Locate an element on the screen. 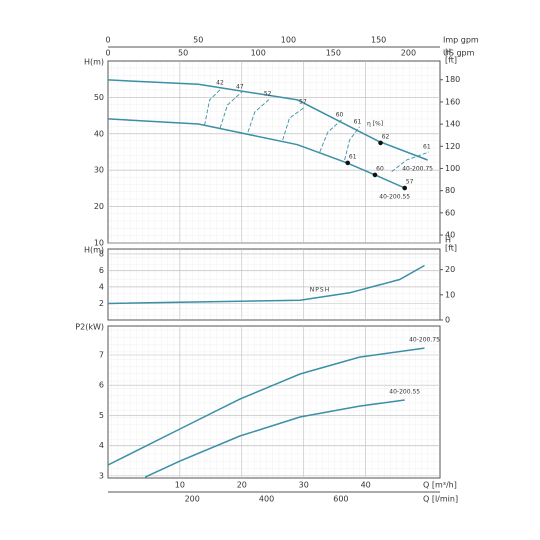 The height and width of the screenshot is (540, 540). y2-tick-label: 80 is located at coordinates (450, 190).